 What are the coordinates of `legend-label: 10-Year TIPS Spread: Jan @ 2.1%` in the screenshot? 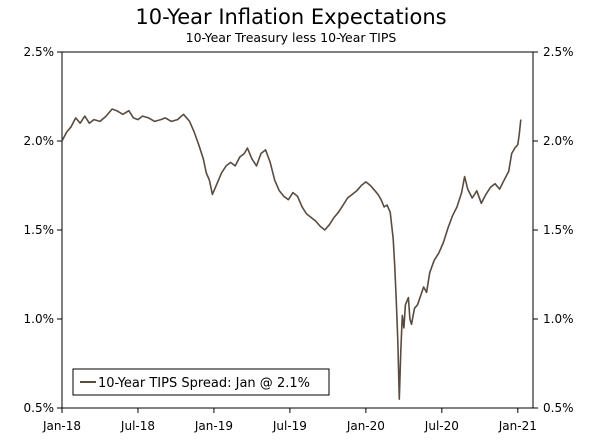 It's located at (204, 383).